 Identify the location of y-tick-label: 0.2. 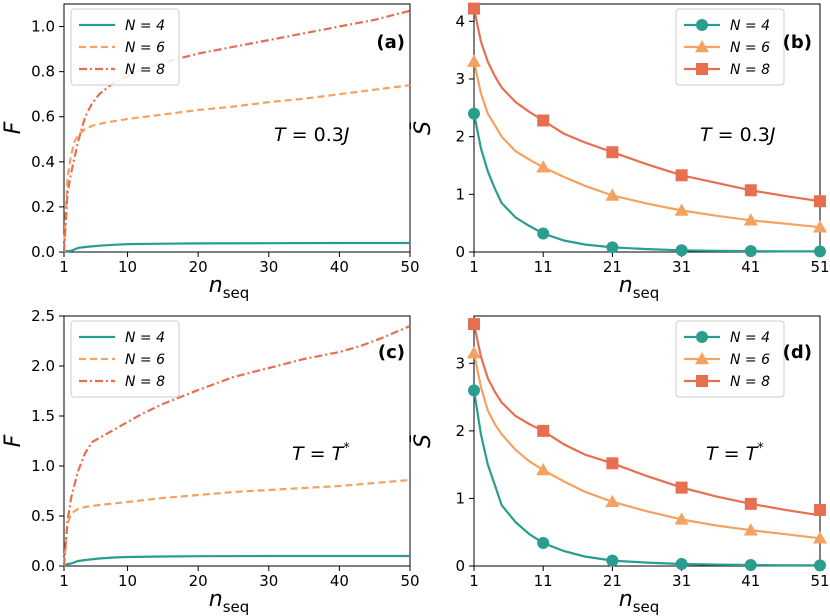
(43, 207).